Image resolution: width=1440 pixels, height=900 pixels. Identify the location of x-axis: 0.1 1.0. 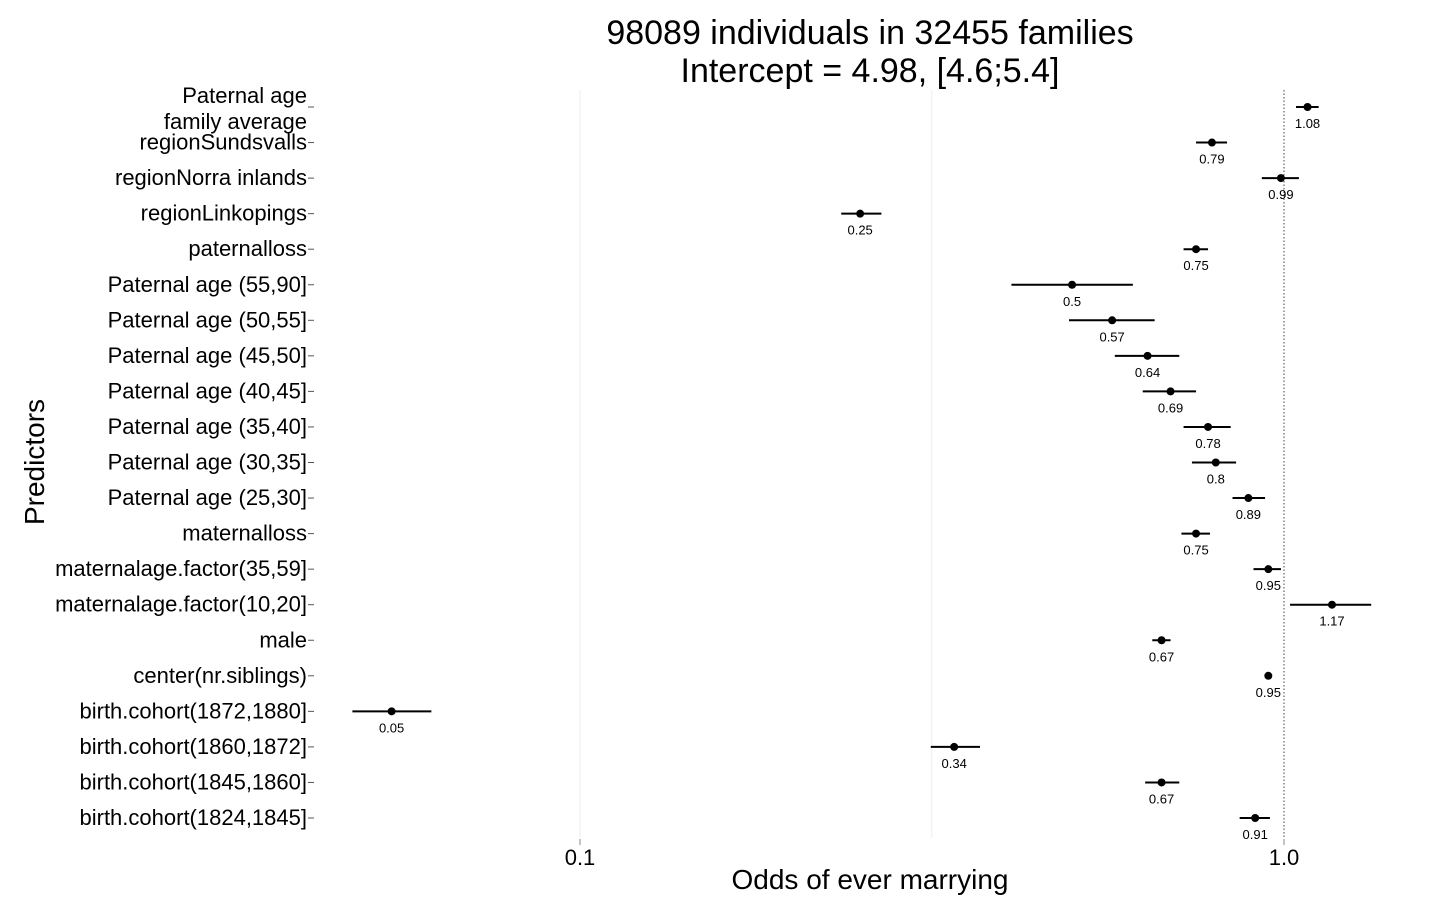
(932, 854).